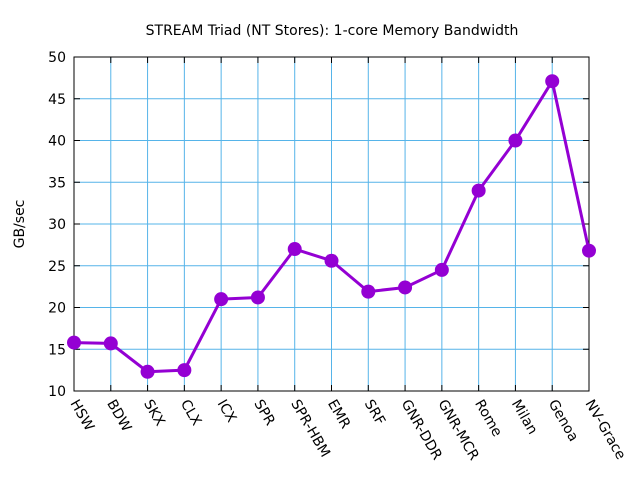 This screenshot has width=640, height=480. Describe the element at coordinates (264, 413) in the screenshot. I see `x-tick-label: SPR` at that location.